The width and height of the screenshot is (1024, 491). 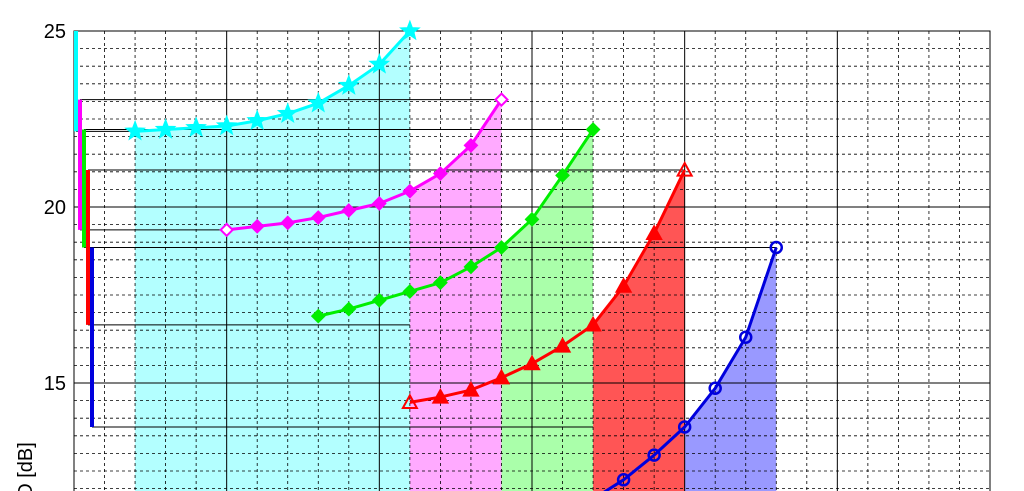 I want to click on y-tick-label: 20, so click(x=55, y=208).